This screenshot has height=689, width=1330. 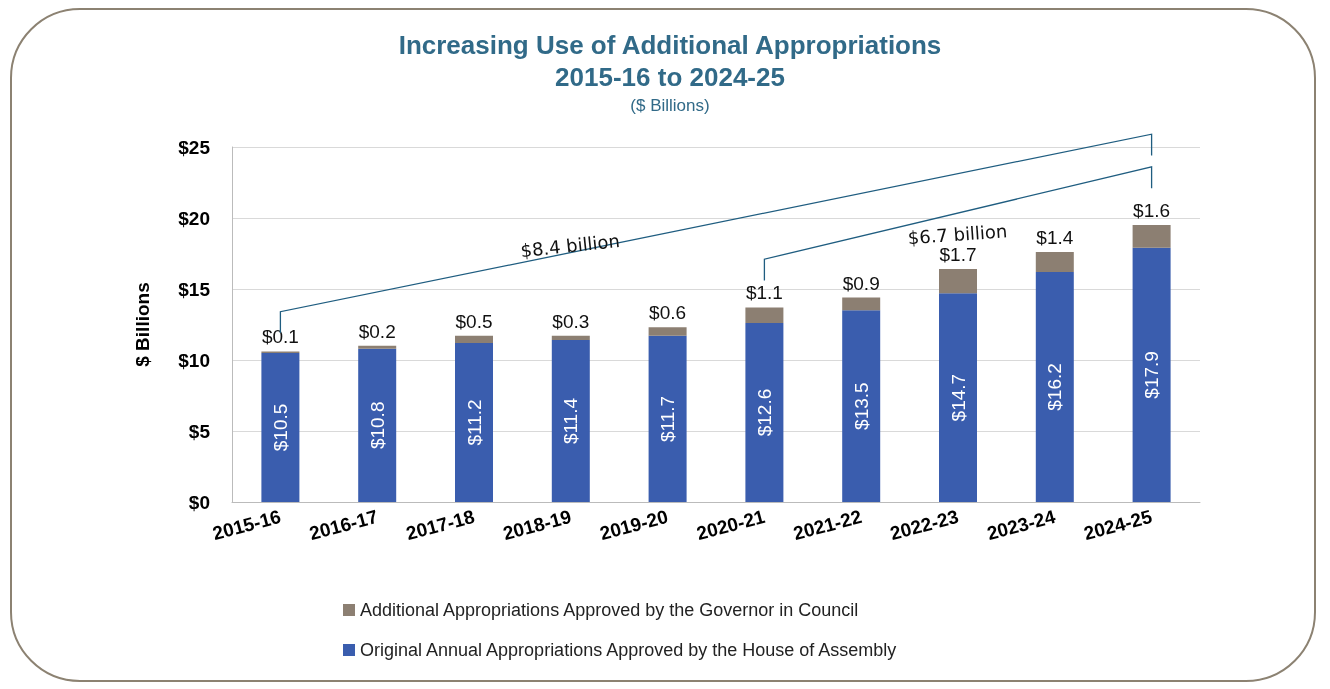 What do you see at coordinates (194, 360) in the screenshot?
I see `y-tick-label: $10` at bounding box center [194, 360].